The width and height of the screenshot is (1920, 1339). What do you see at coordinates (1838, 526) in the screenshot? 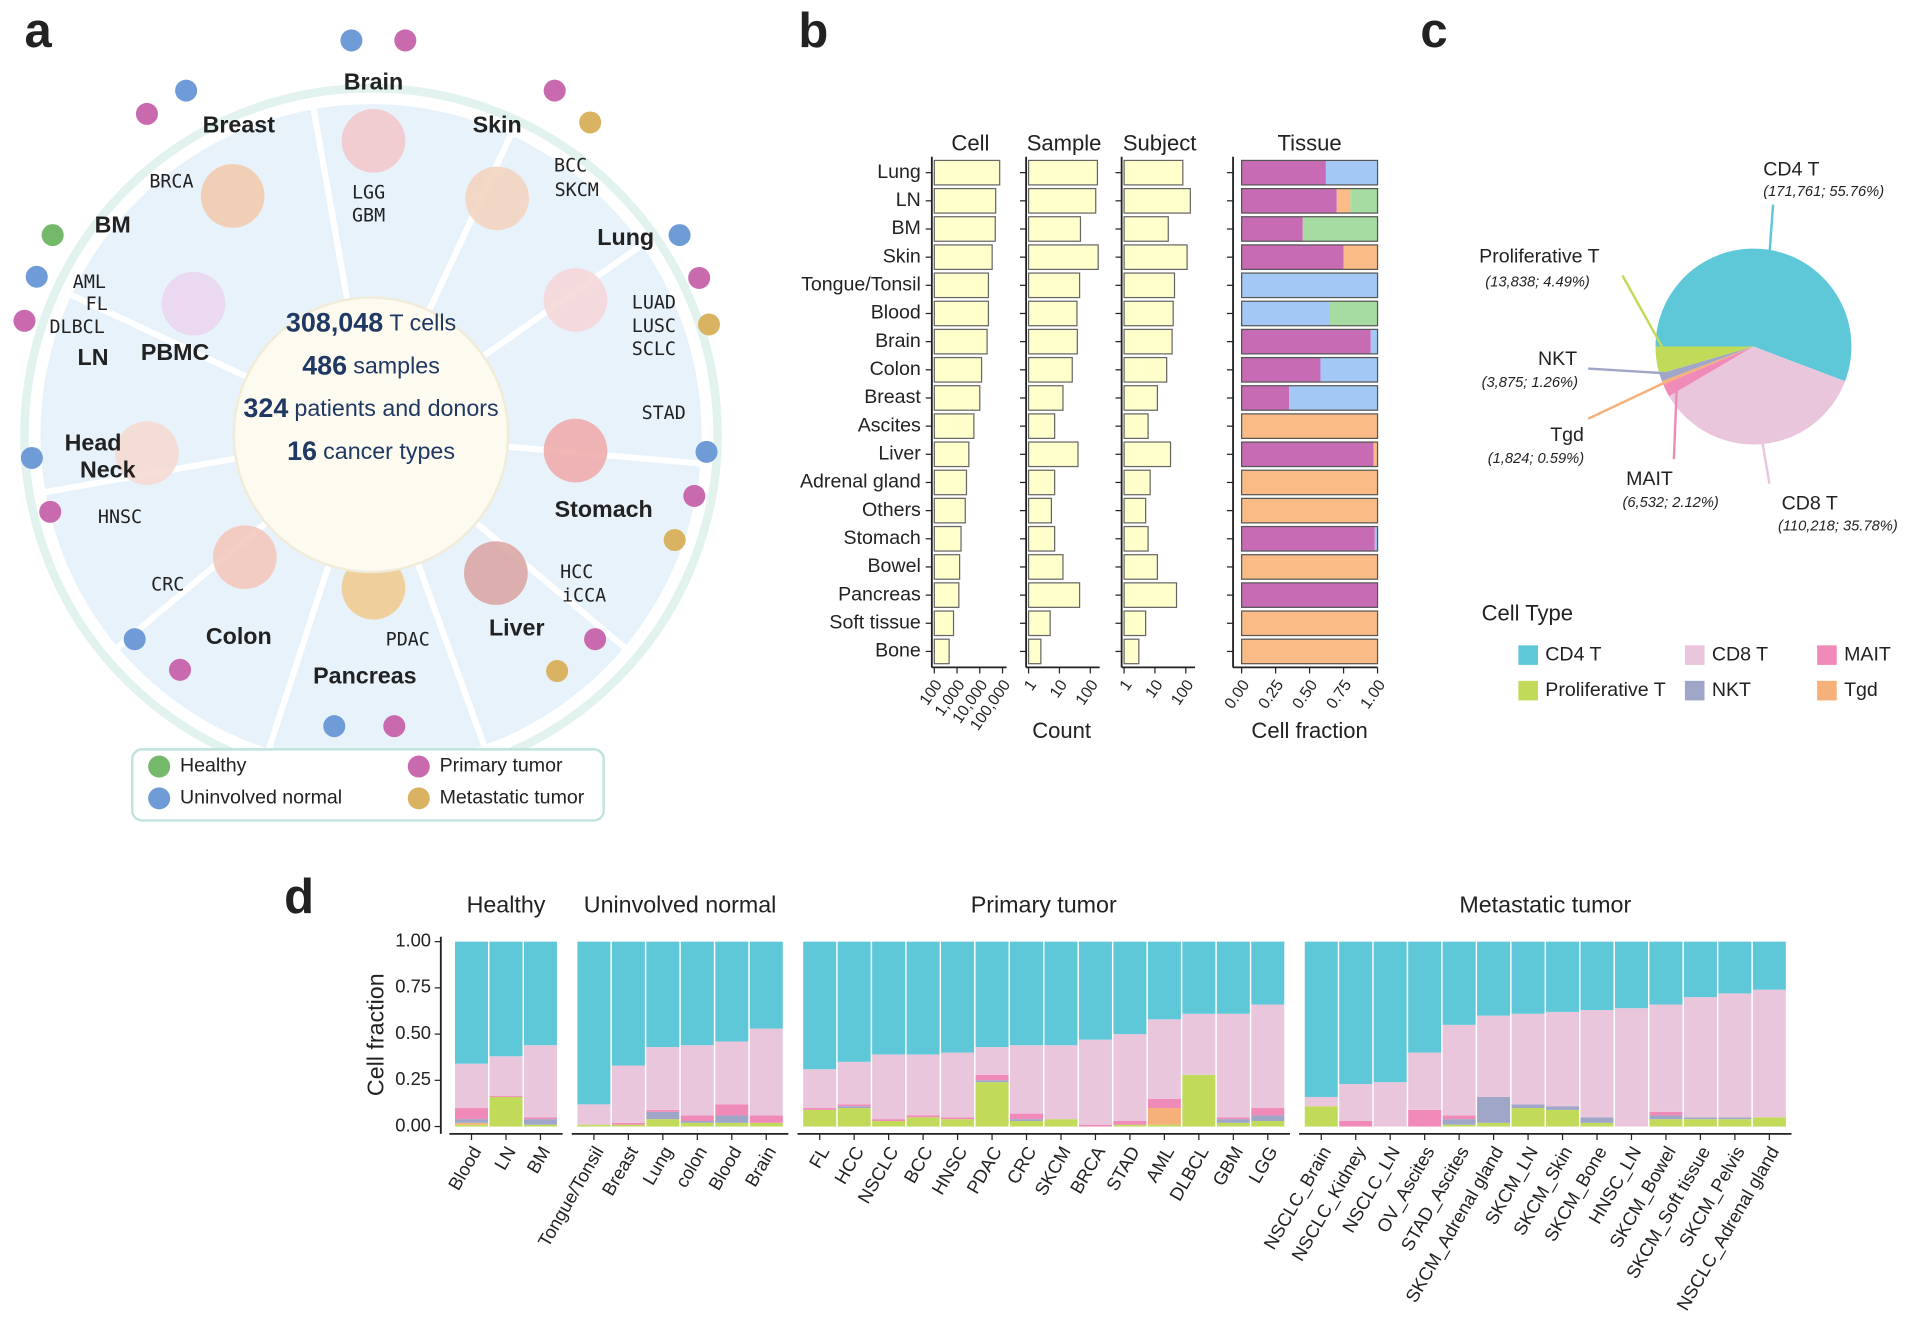
I see `slice-value-label: (110,218; 35.78%)` at bounding box center [1838, 526].